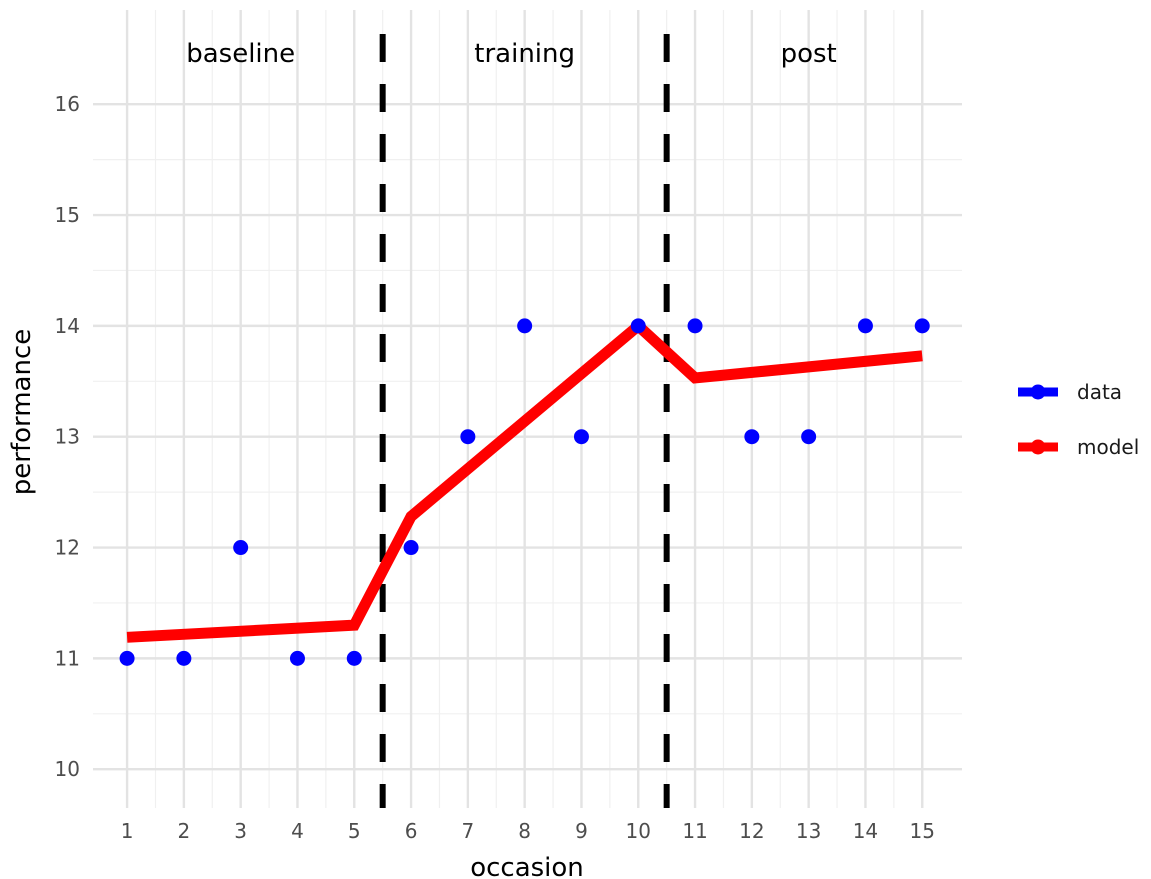 The height and width of the screenshot is (879, 1151). What do you see at coordinates (1099, 392) in the screenshot?
I see `legend-label-data: data` at bounding box center [1099, 392].